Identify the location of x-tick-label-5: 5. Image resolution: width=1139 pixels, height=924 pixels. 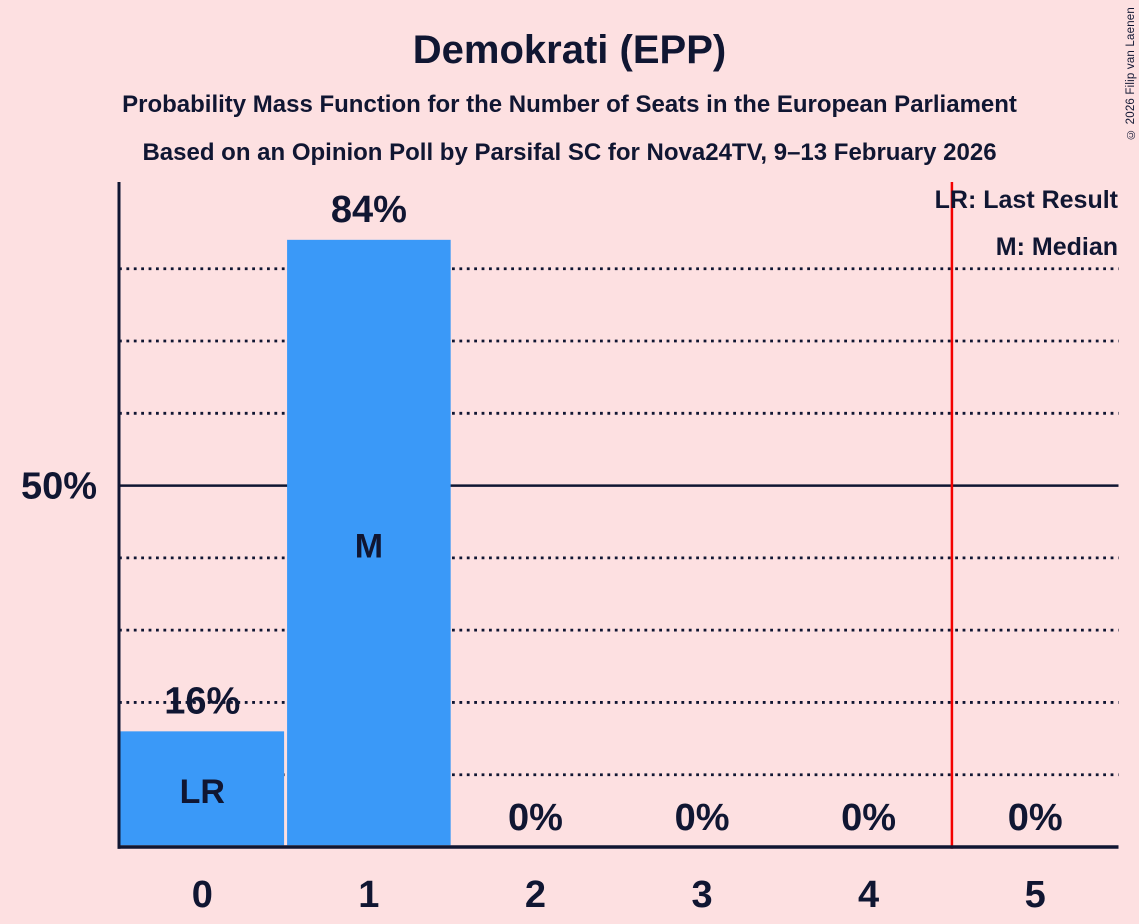
(1035, 895).